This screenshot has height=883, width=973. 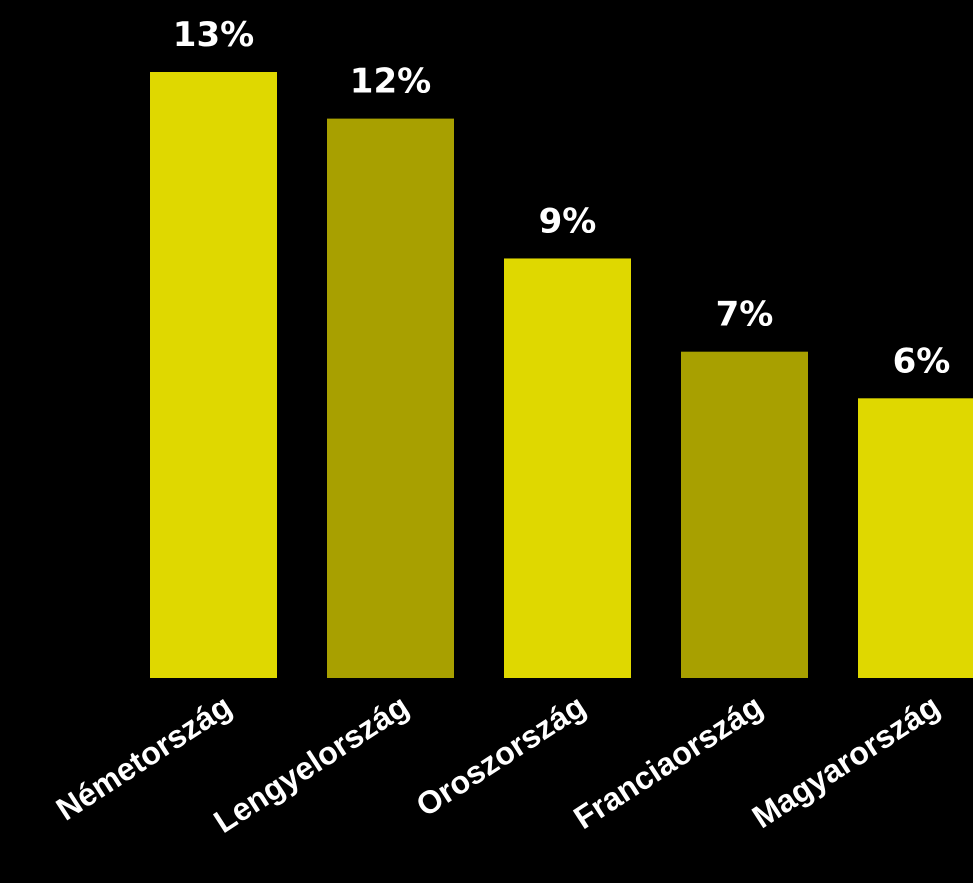 I want to click on value-label-3: 9%, so click(x=568, y=221).